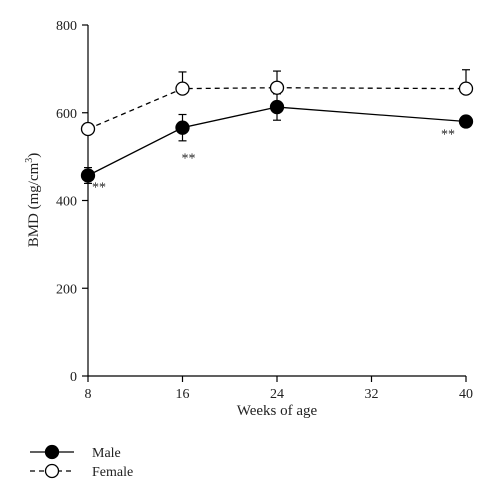 The image size is (491, 500). I want to click on legend-marker-female, so click(52, 471).